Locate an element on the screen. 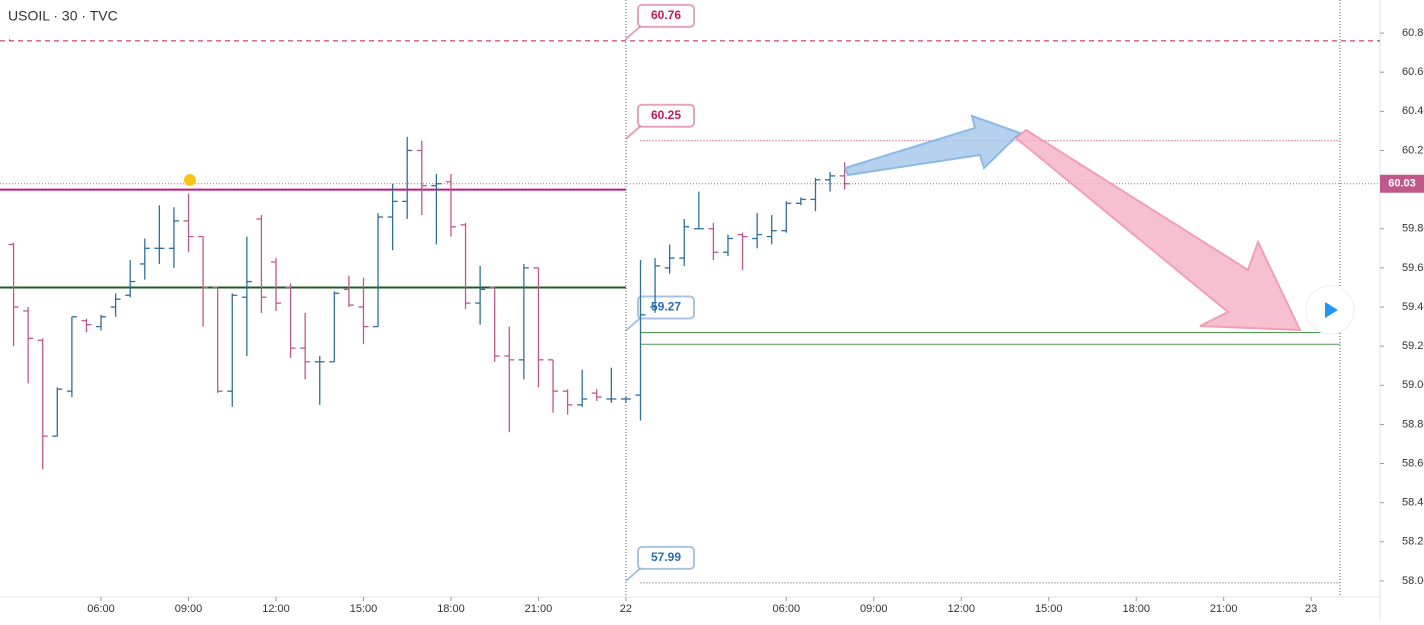  last-price-label: 60.03 is located at coordinates (1402, 184).